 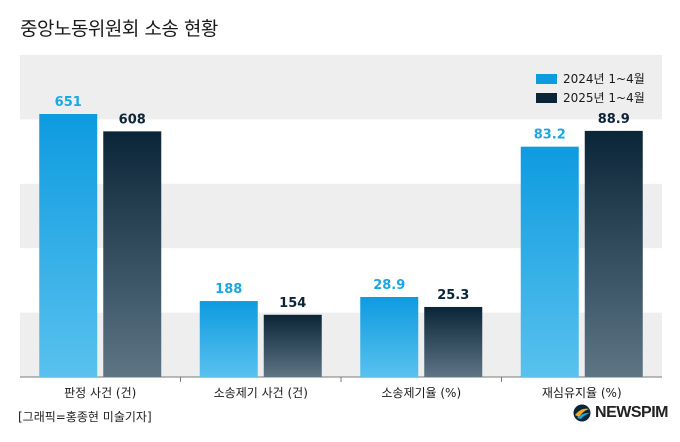 I want to click on legend: 2024년 1~4월 2025년 1~4월, so click(x=590, y=88).